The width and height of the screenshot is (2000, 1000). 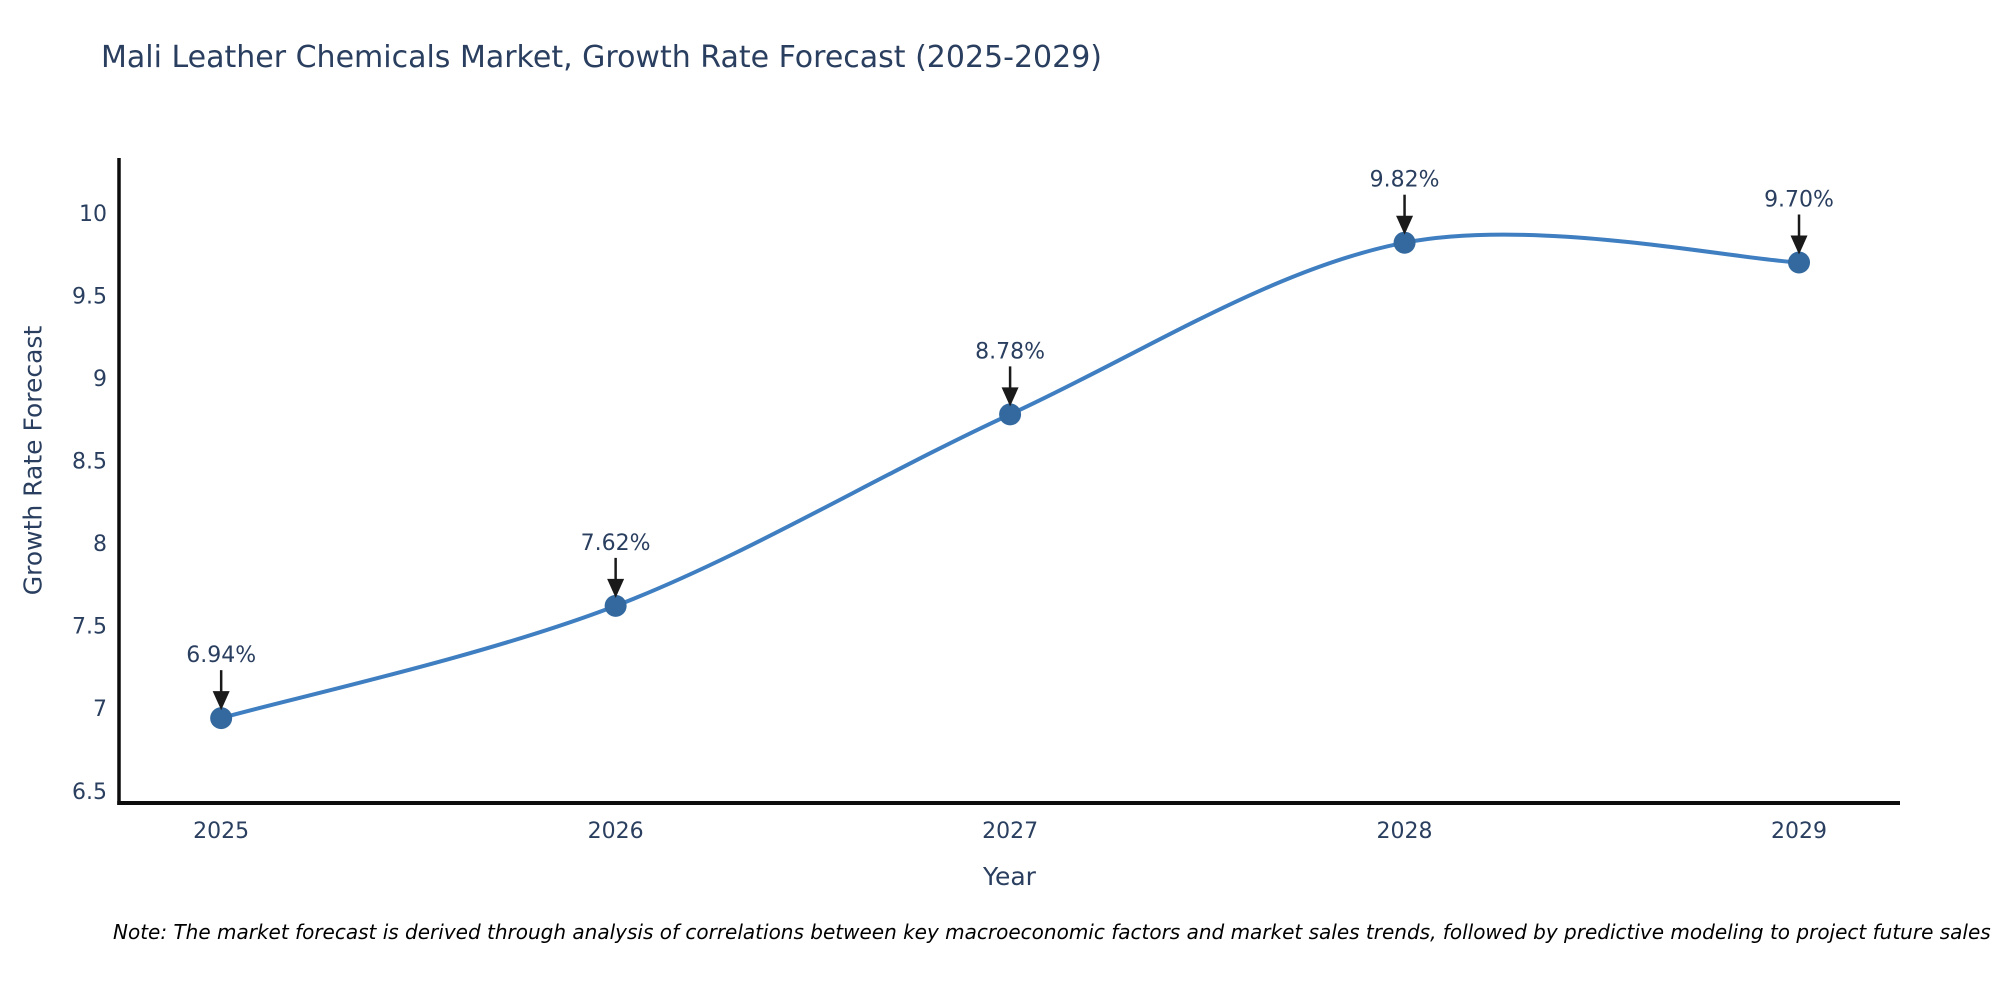 I want to click on x-tick-label: 2027, so click(x=1010, y=831).